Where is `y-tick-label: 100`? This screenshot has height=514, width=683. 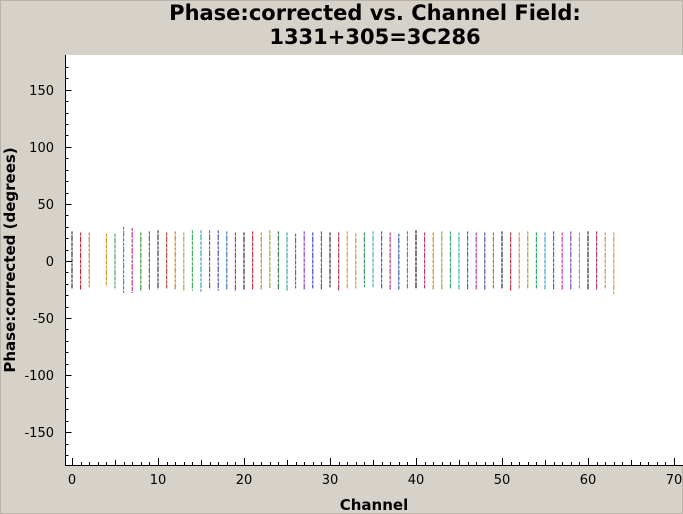
y-tick-label: 100 is located at coordinates (41, 148).